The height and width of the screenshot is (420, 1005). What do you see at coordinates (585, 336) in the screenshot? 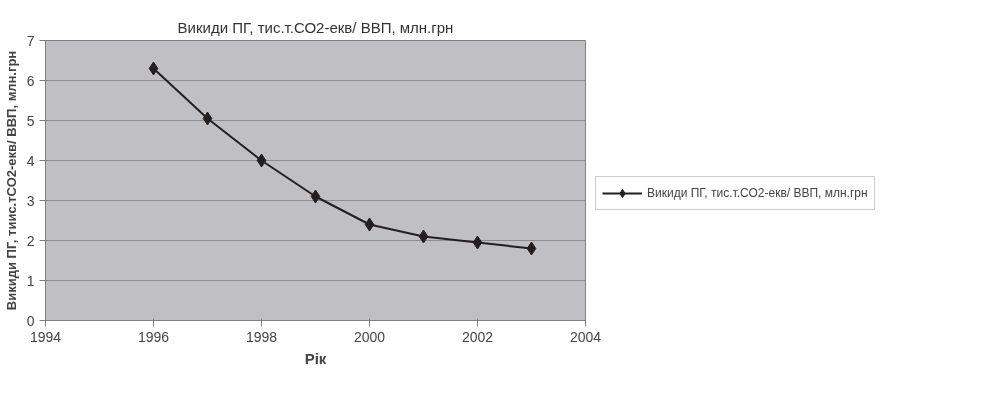
I see `x-tick-label: 2004` at bounding box center [585, 336].